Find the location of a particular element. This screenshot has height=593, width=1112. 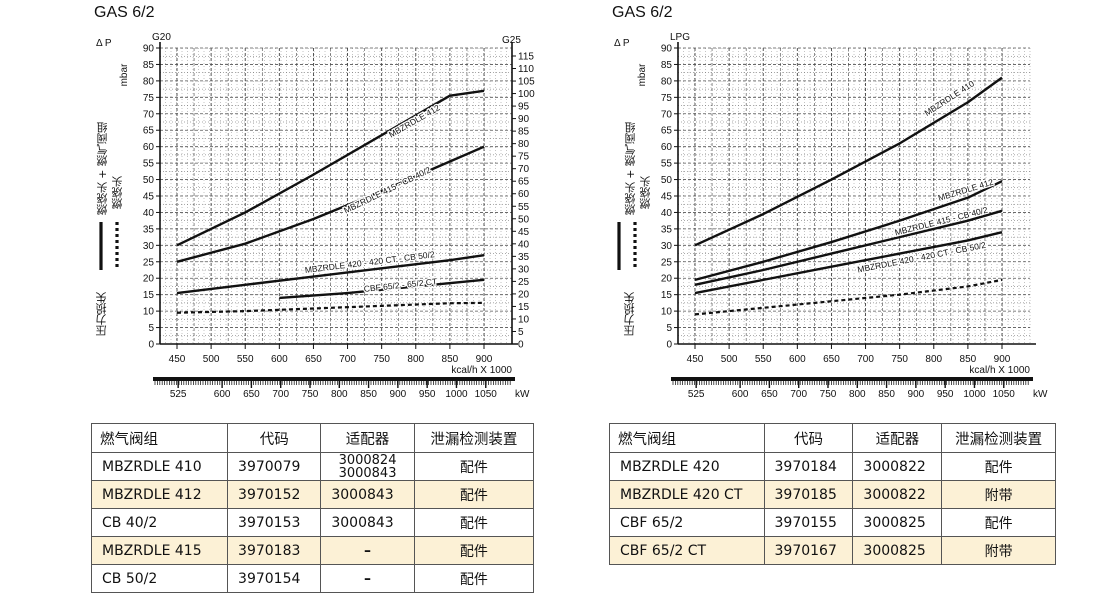

kw-tick-label: 700 is located at coordinates (280, 394).